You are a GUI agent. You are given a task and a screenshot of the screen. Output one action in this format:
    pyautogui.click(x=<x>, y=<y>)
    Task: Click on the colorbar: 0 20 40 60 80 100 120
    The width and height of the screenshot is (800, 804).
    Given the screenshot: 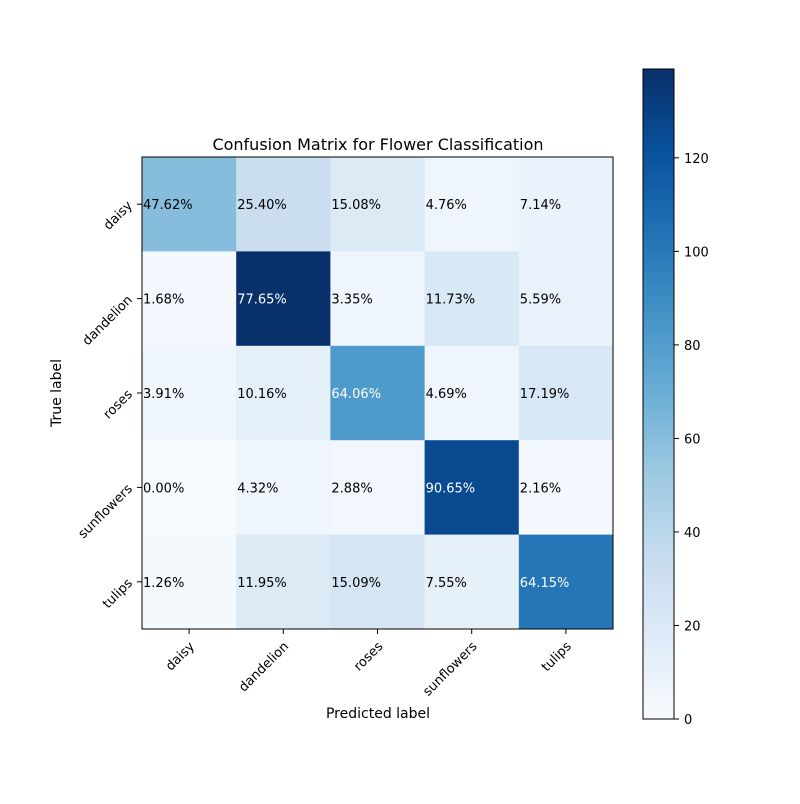 What is the action you would take?
    pyautogui.click(x=675, y=398)
    